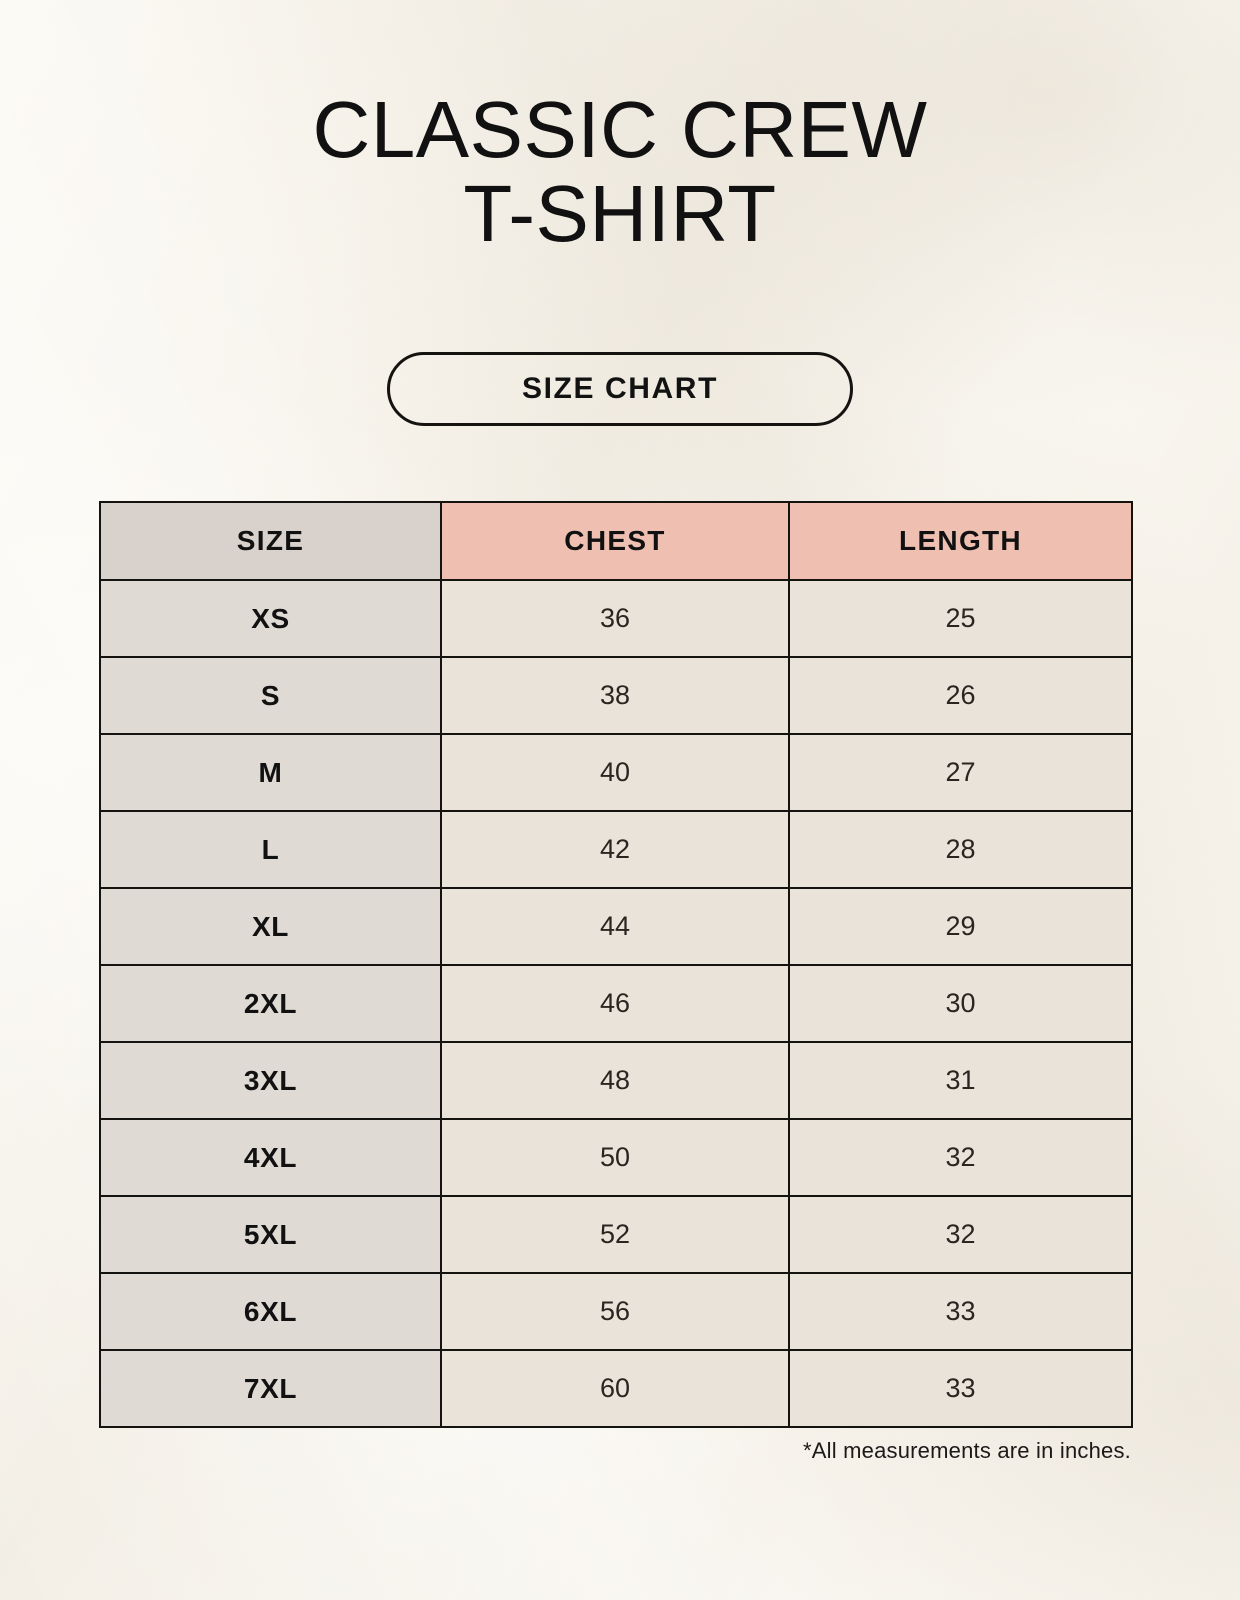 This screenshot has height=1600, width=1240. Describe the element at coordinates (270, 1311) in the screenshot. I see `cell-size: 6XL` at that location.